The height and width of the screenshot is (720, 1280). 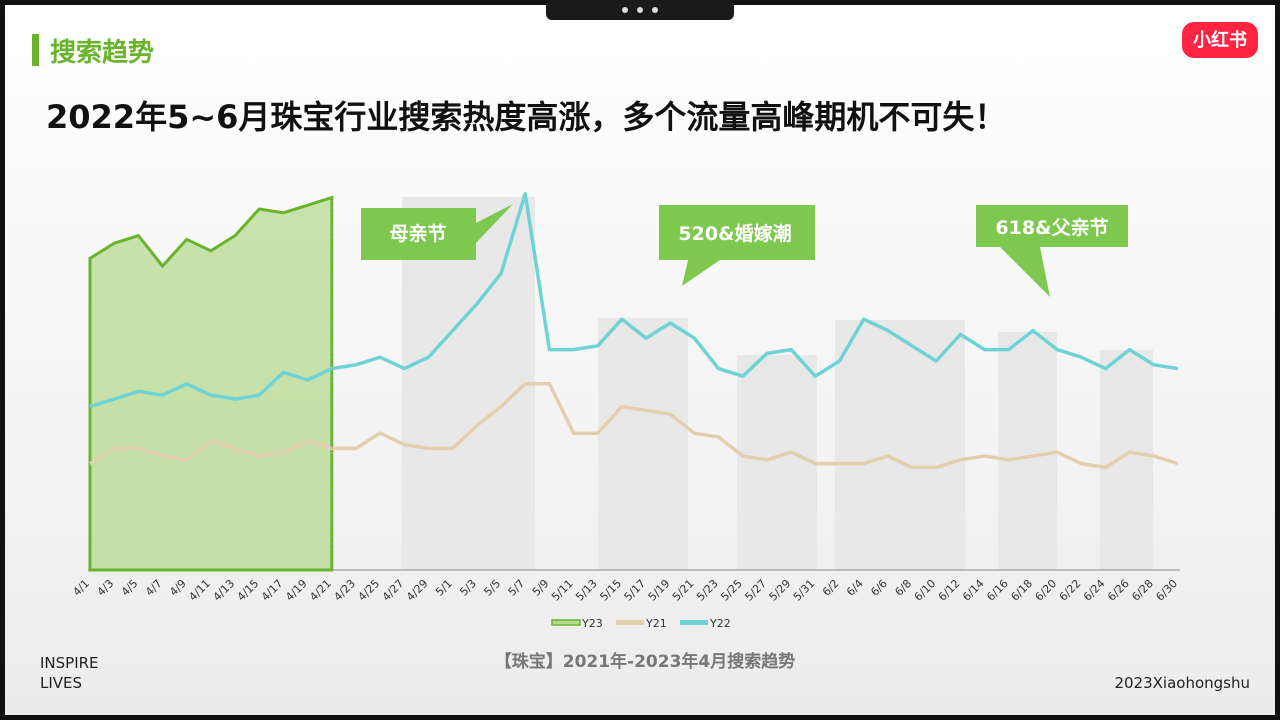 I want to click on line, so click(x=634, y=426).